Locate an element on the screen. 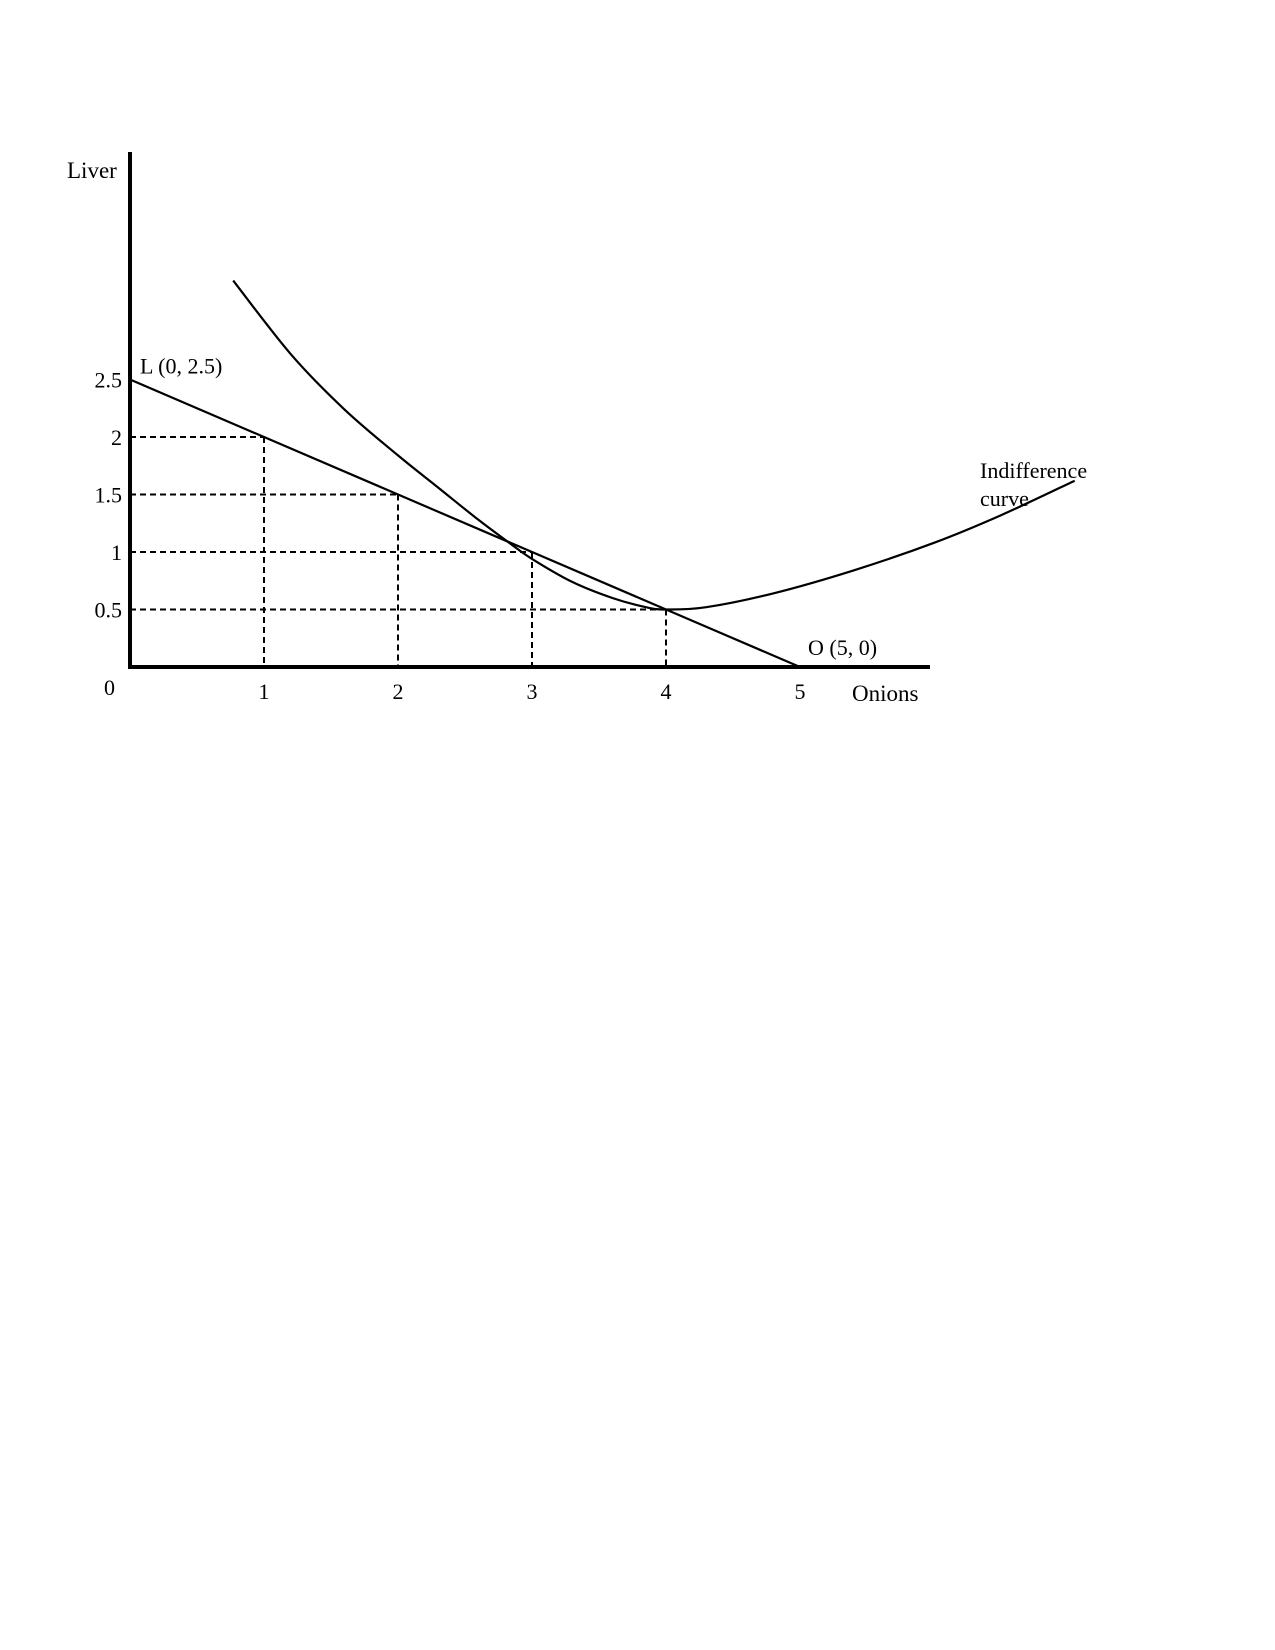 The image size is (1275, 1650). budget-line-intercept-label-onions: O (5, 0) is located at coordinates (842, 647).